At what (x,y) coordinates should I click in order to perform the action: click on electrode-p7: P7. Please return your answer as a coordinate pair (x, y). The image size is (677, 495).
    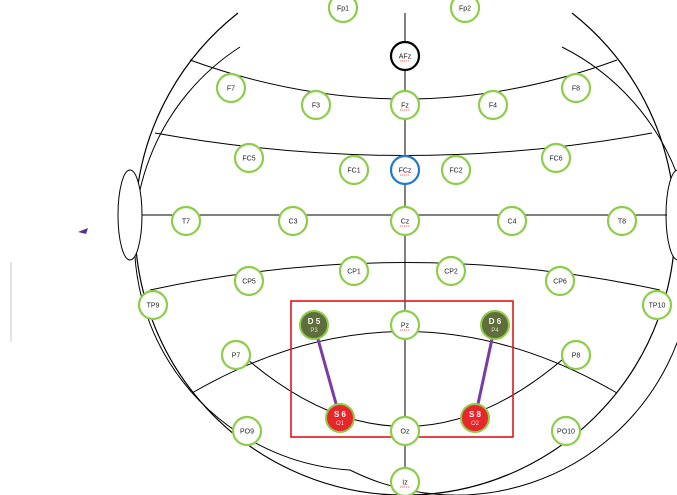
    Looking at the image, I should click on (236, 355).